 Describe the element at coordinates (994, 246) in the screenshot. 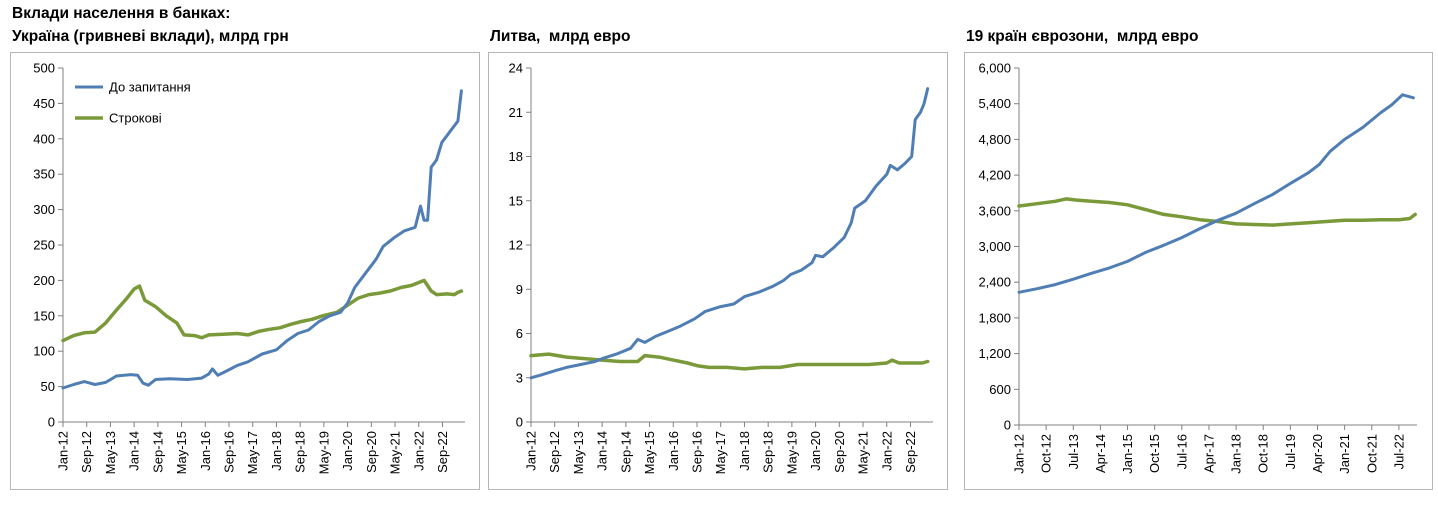

I see `y-tick-label: 3,000` at that location.